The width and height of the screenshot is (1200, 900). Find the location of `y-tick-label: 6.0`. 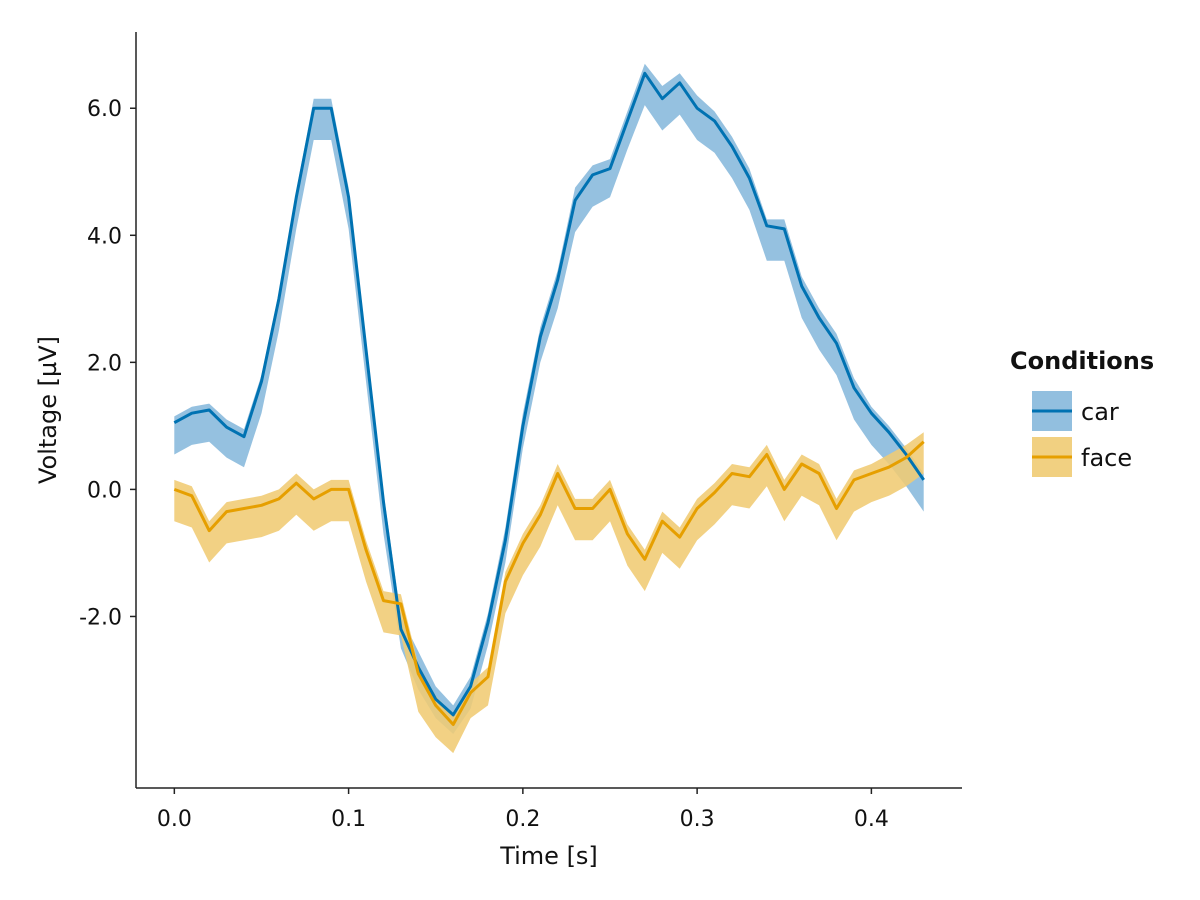

y-tick-label: 6.0 is located at coordinates (104, 109).